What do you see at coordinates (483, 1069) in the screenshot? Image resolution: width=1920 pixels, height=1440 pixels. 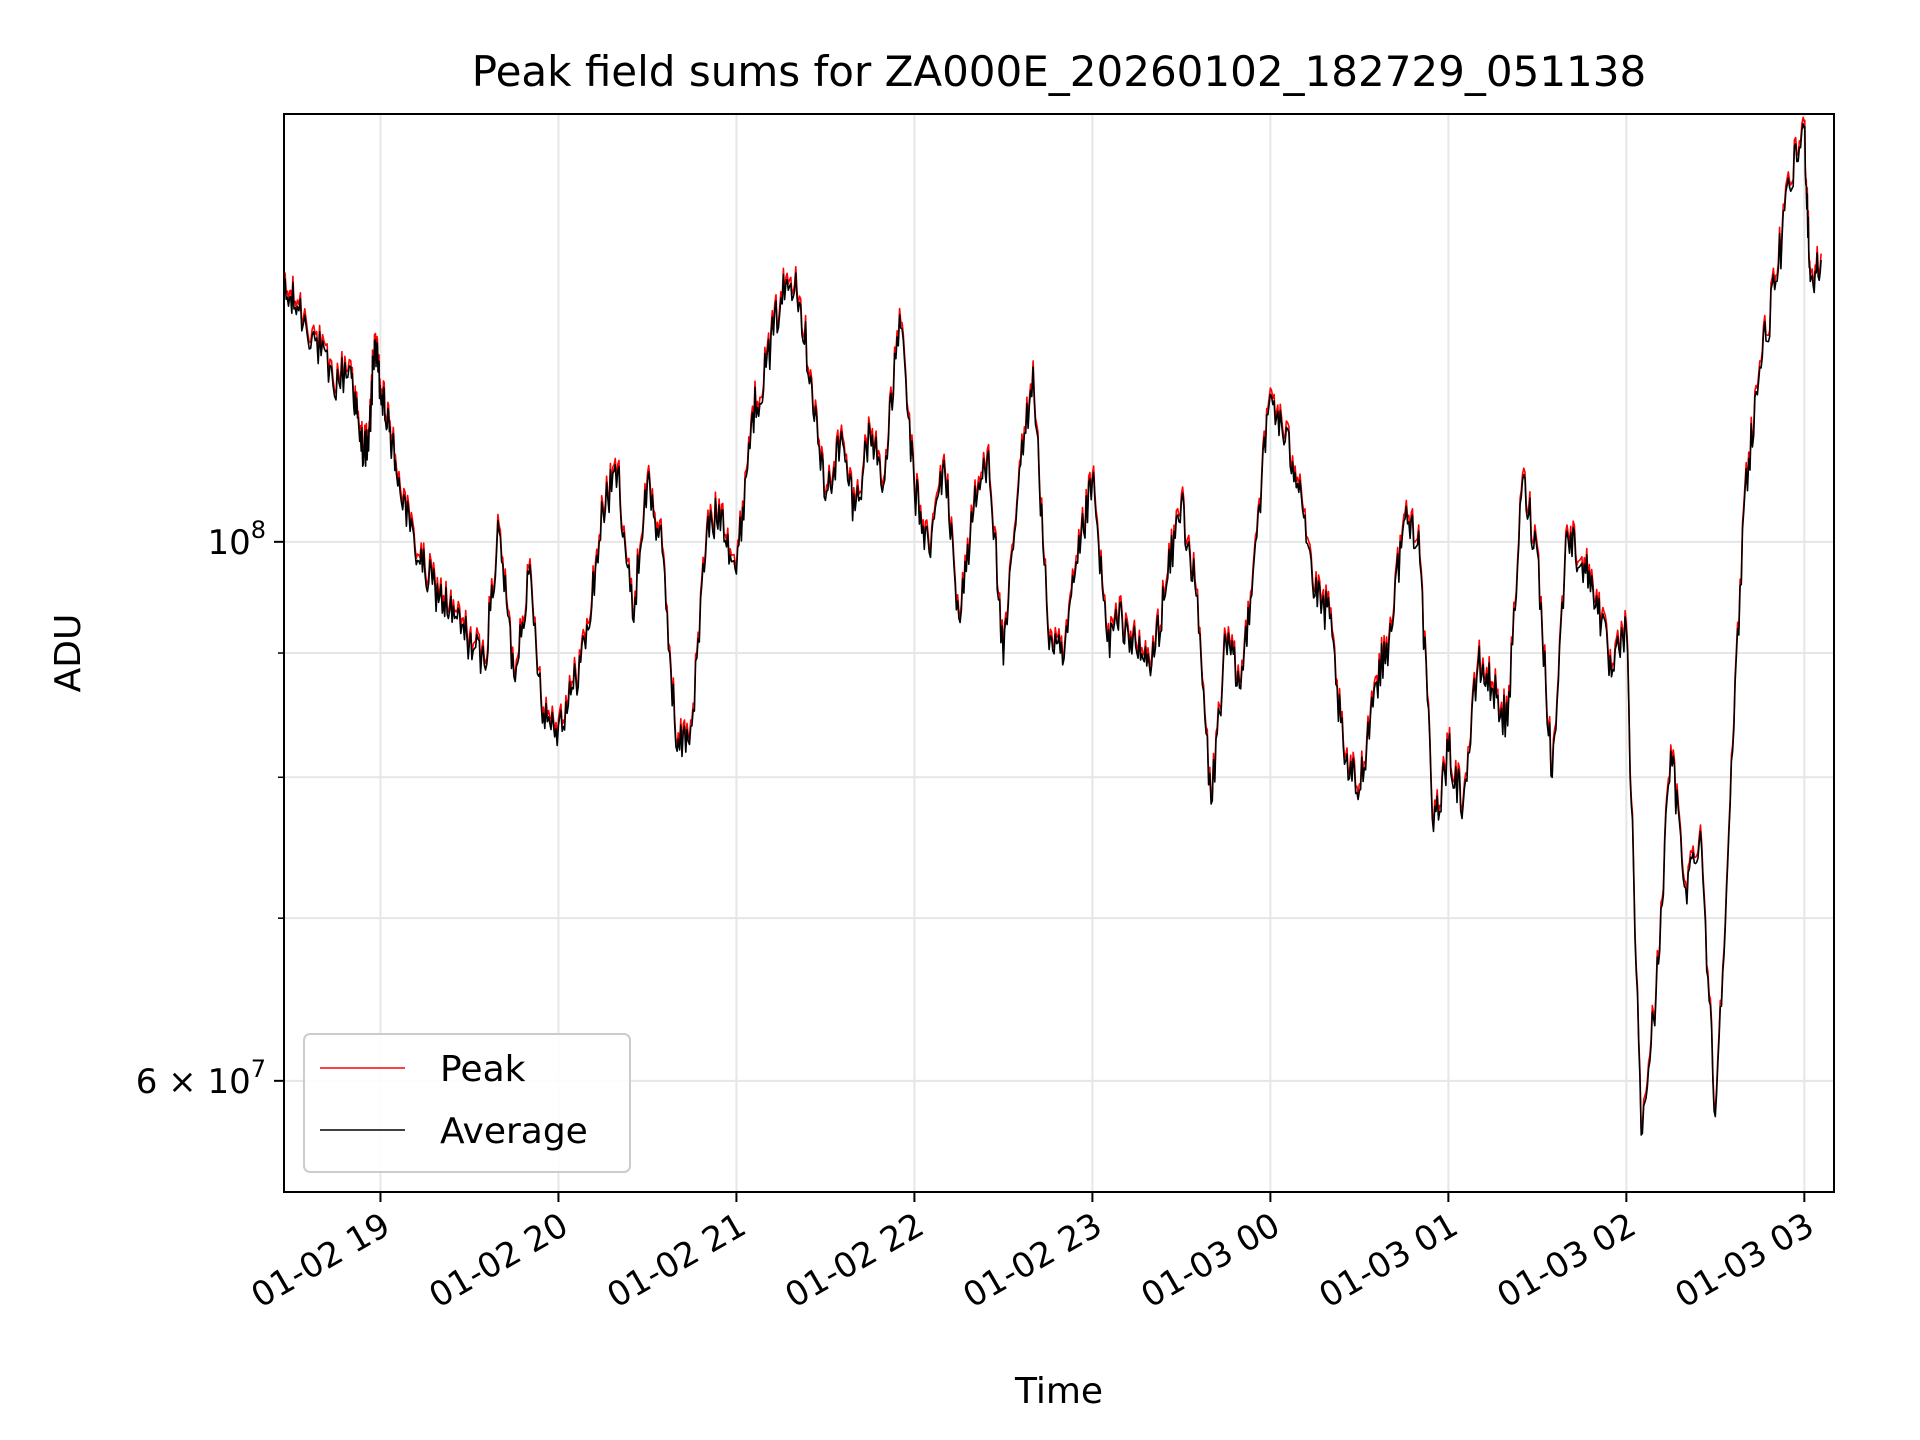 I see `legend-label-peak: Peak` at bounding box center [483, 1069].